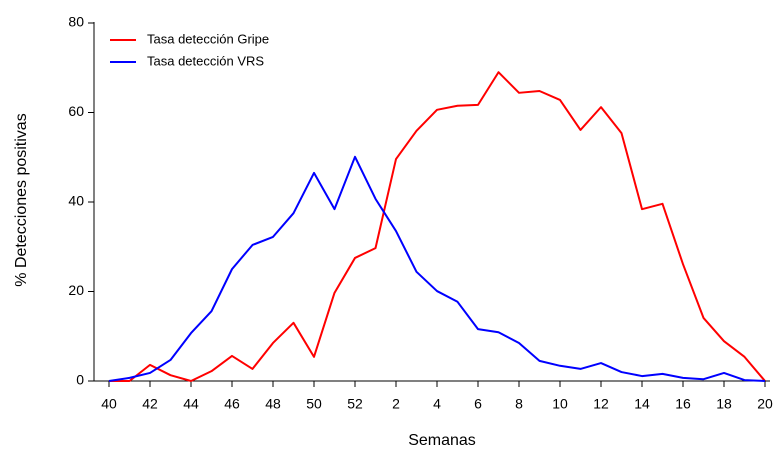  What do you see at coordinates (642, 404) in the screenshot?
I see `x-tick-label: 14` at bounding box center [642, 404].